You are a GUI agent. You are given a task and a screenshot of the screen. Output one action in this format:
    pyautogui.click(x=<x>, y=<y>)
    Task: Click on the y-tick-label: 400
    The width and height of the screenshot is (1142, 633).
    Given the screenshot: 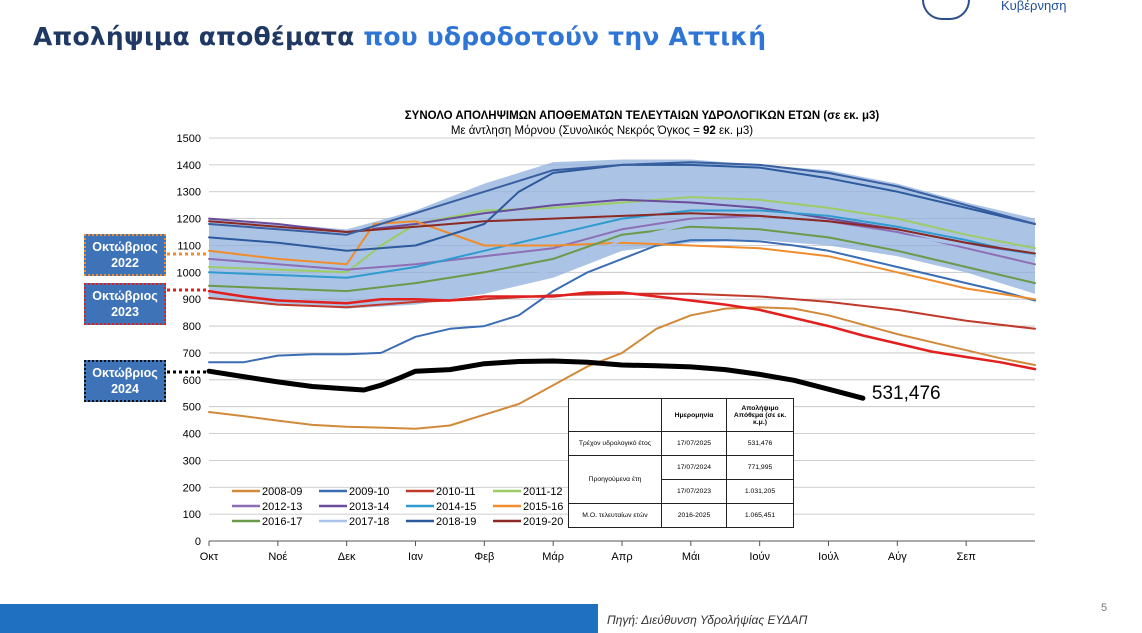 What is the action you would take?
    pyautogui.click(x=192, y=435)
    